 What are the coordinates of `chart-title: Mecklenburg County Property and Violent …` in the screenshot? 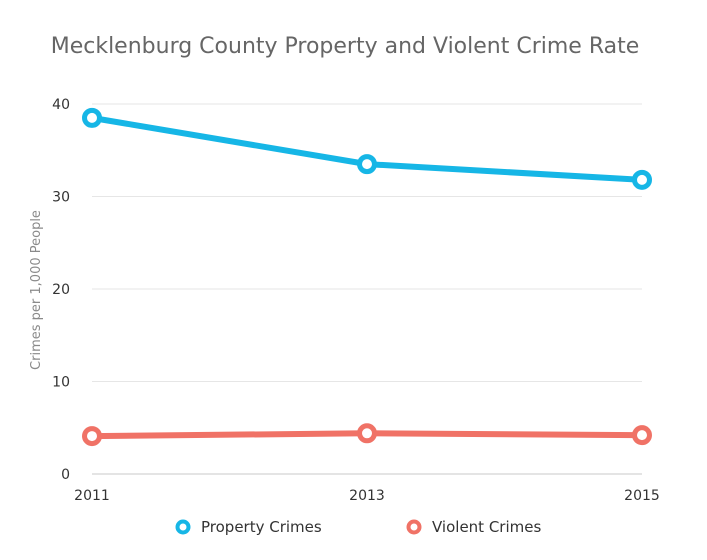 It's located at (345, 46).